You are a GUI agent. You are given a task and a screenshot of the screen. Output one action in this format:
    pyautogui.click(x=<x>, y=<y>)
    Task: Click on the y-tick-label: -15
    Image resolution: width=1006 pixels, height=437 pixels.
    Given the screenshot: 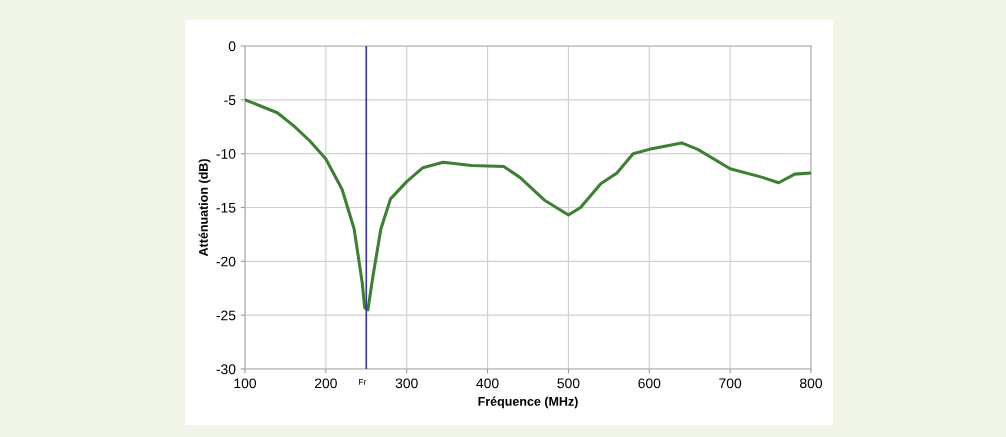 What is the action you would take?
    pyautogui.click(x=226, y=207)
    